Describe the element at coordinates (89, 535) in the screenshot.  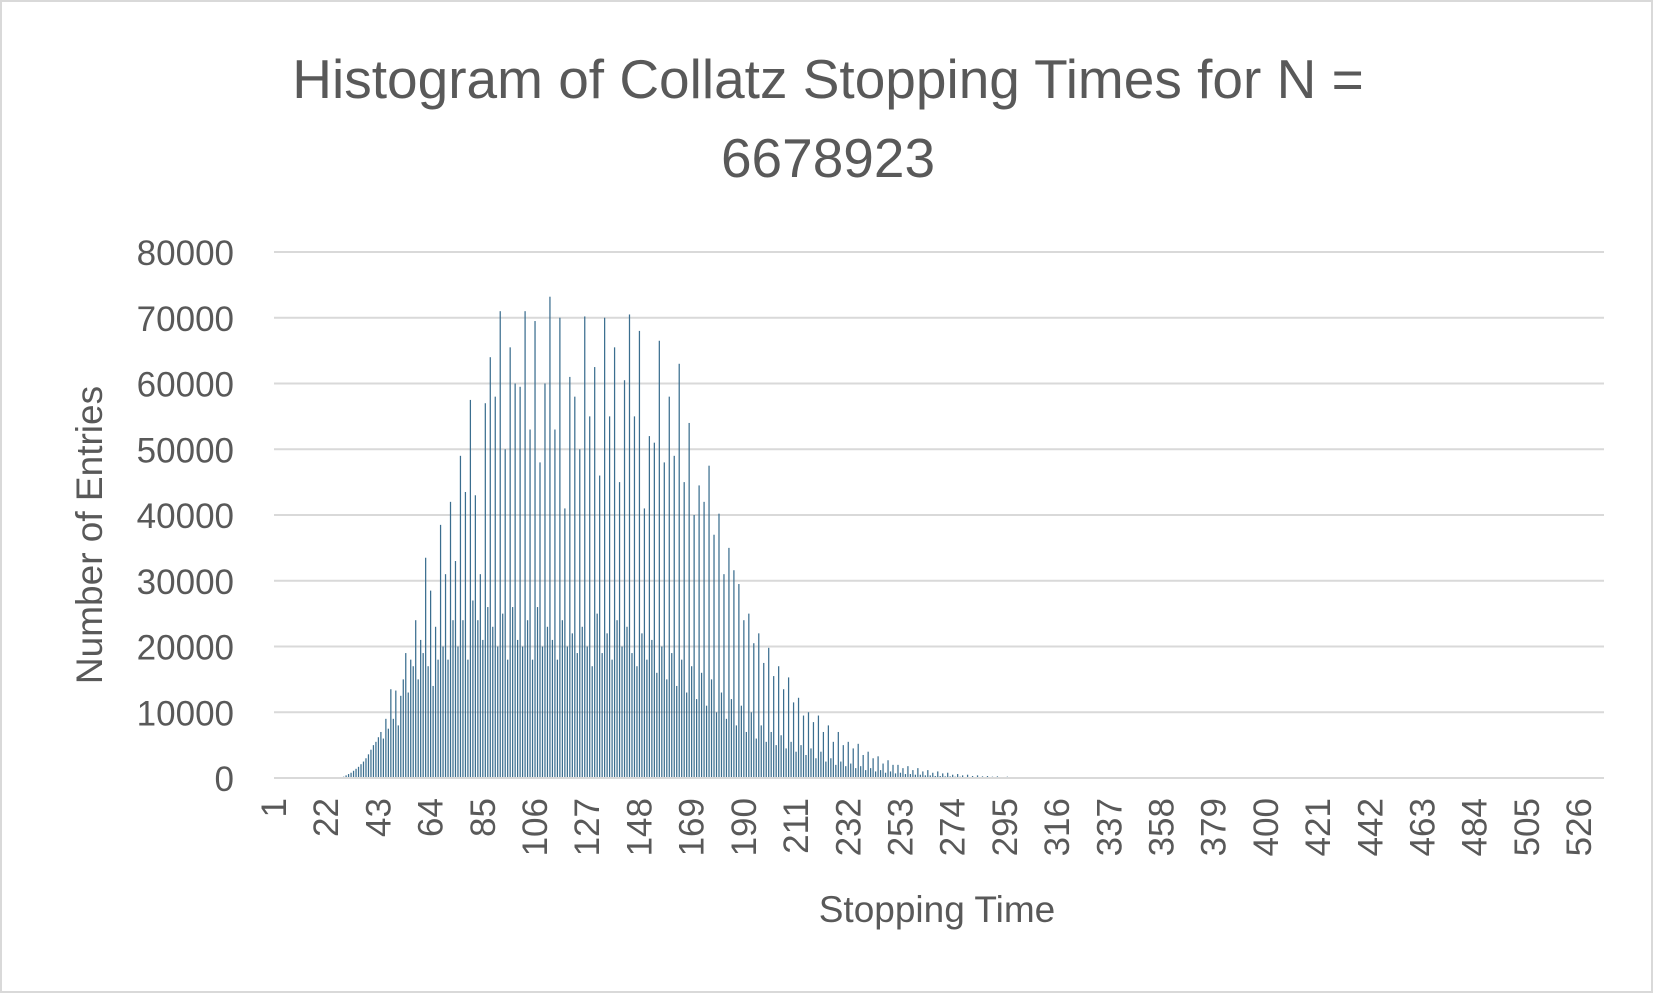
I see `y-axis-label: Number of Entries` at that location.